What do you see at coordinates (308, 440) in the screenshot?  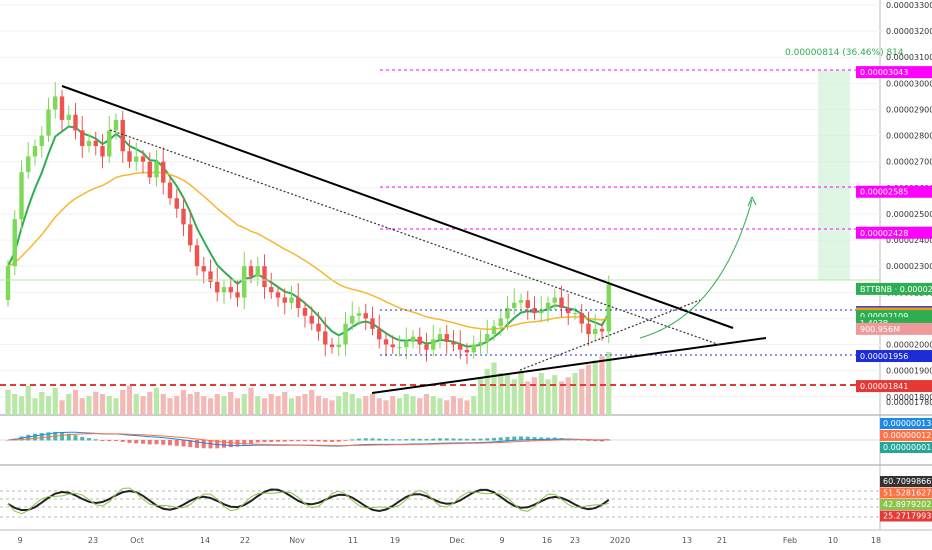 I see `macd-signal-line` at bounding box center [308, 440].